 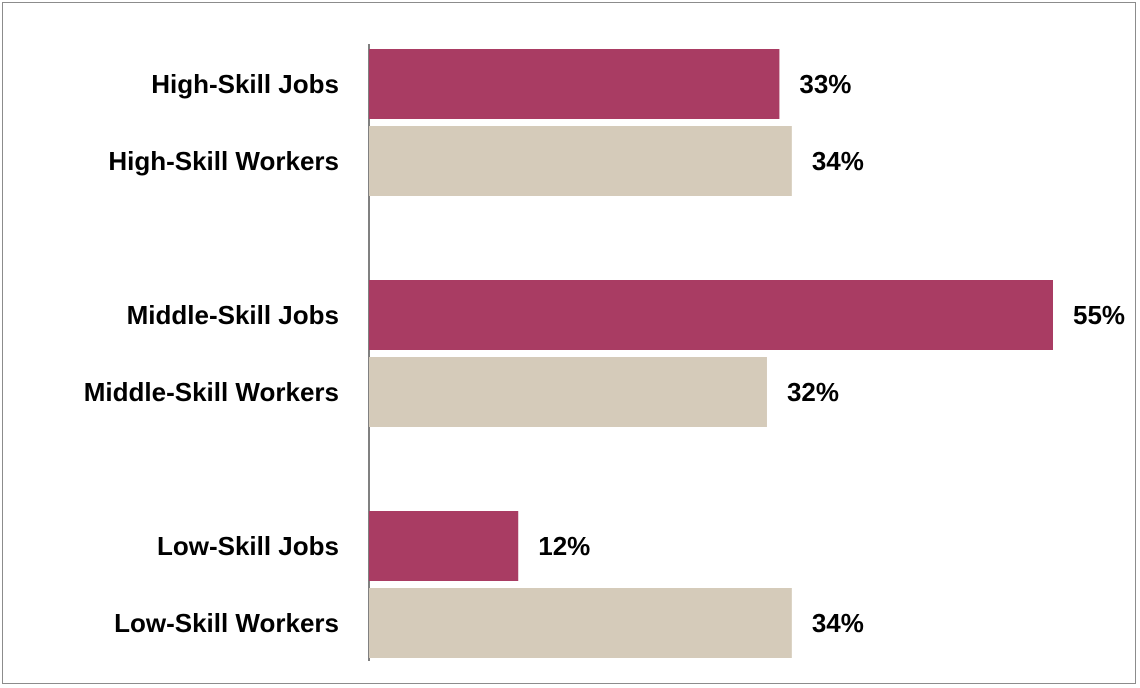 I want to click on data-label: 55%, so click(x=1099, y=315).